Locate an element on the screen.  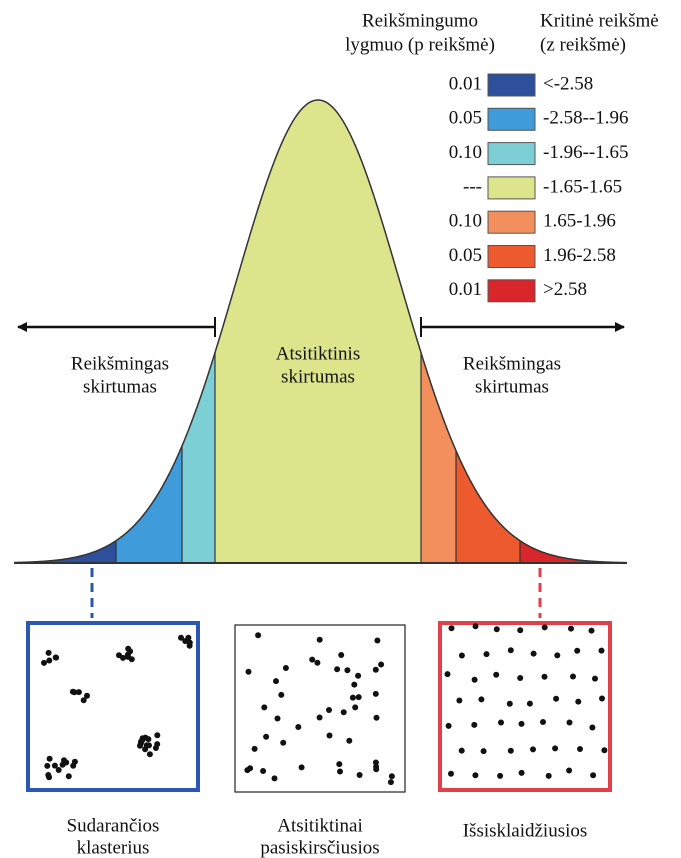
z-header: (z reikšmė) is located at coordinates (583, 44).